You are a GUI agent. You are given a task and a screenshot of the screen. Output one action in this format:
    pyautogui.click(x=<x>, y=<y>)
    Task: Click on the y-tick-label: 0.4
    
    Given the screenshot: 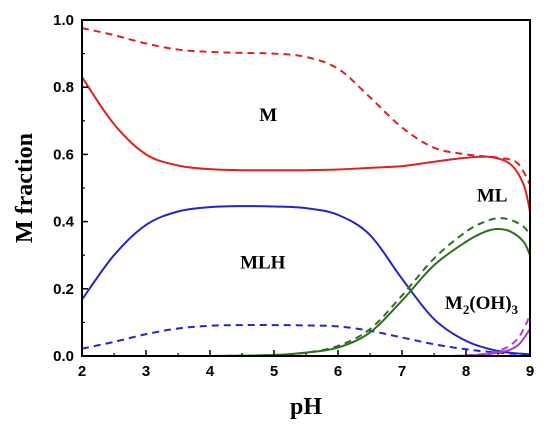 What is the action you would take?
    pyautogui.click(x=64, y=222)
    